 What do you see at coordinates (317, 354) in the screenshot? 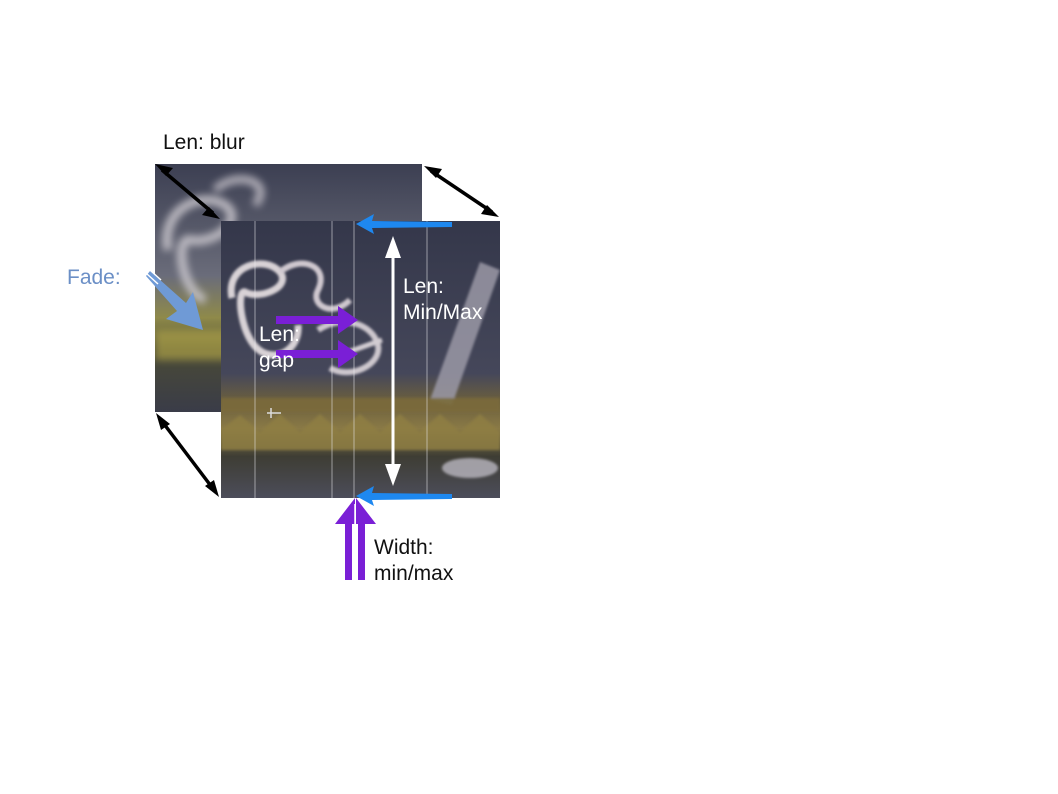
I see `gap-arrow-lower` at bounding box center [317, 354].